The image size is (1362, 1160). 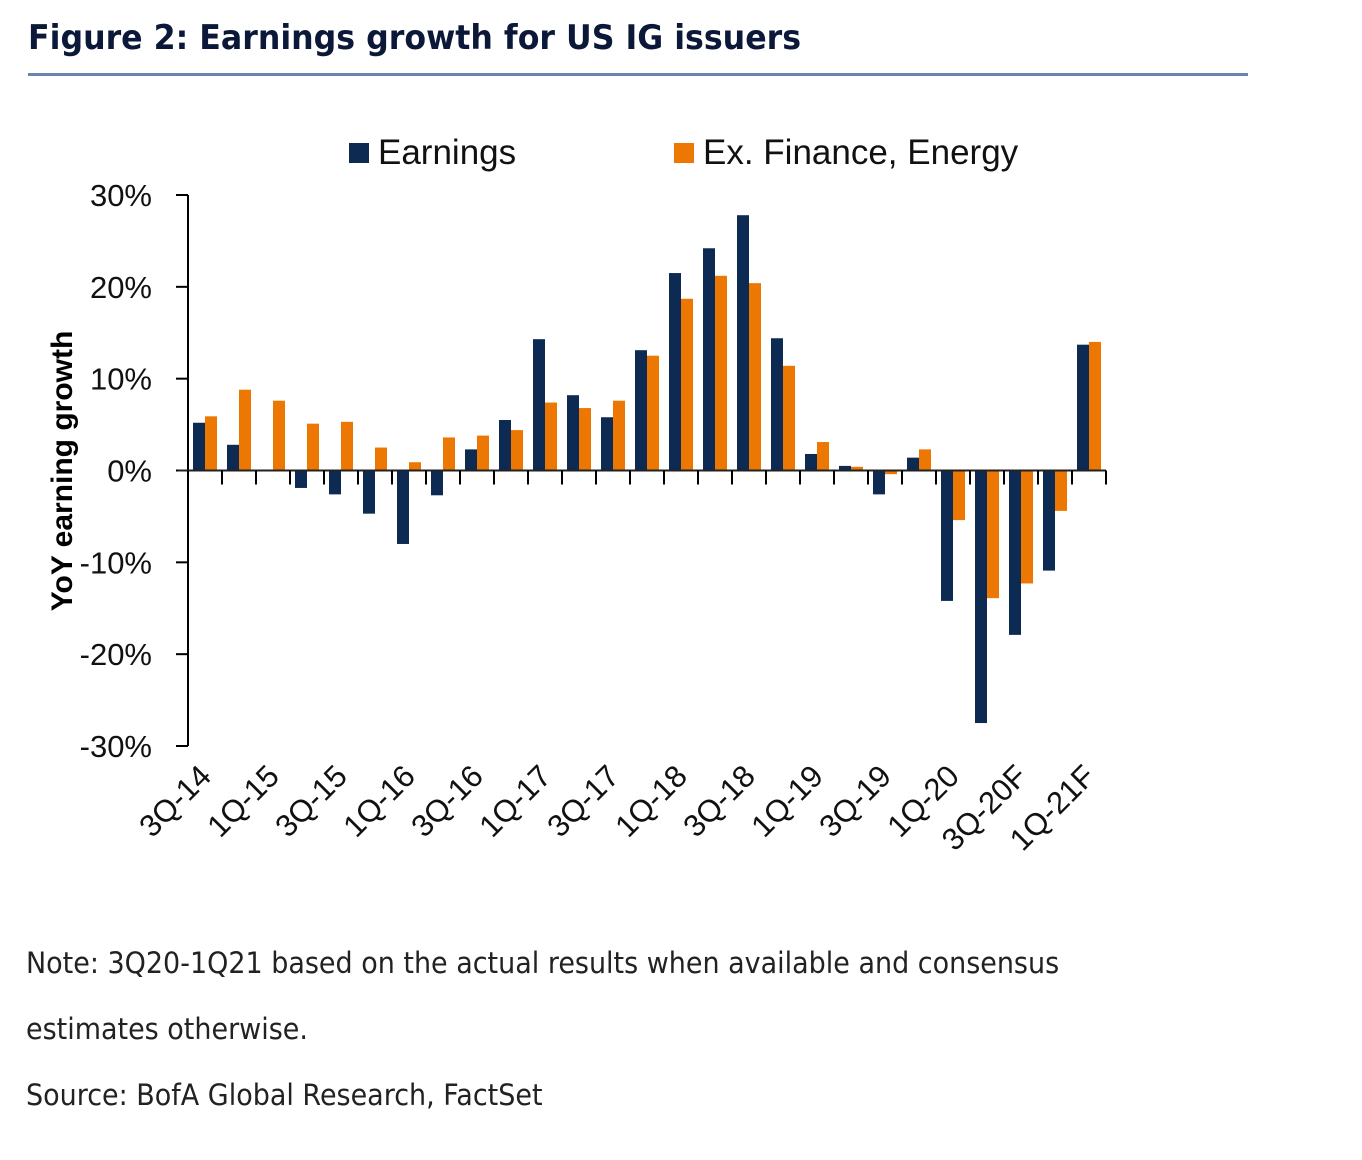 I want to click on legend-label-earnings: Earnings, so click(x=447, y=152).